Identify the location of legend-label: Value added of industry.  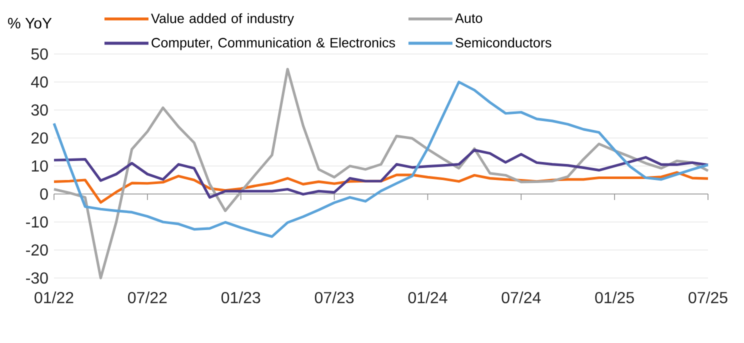
(222, 19).